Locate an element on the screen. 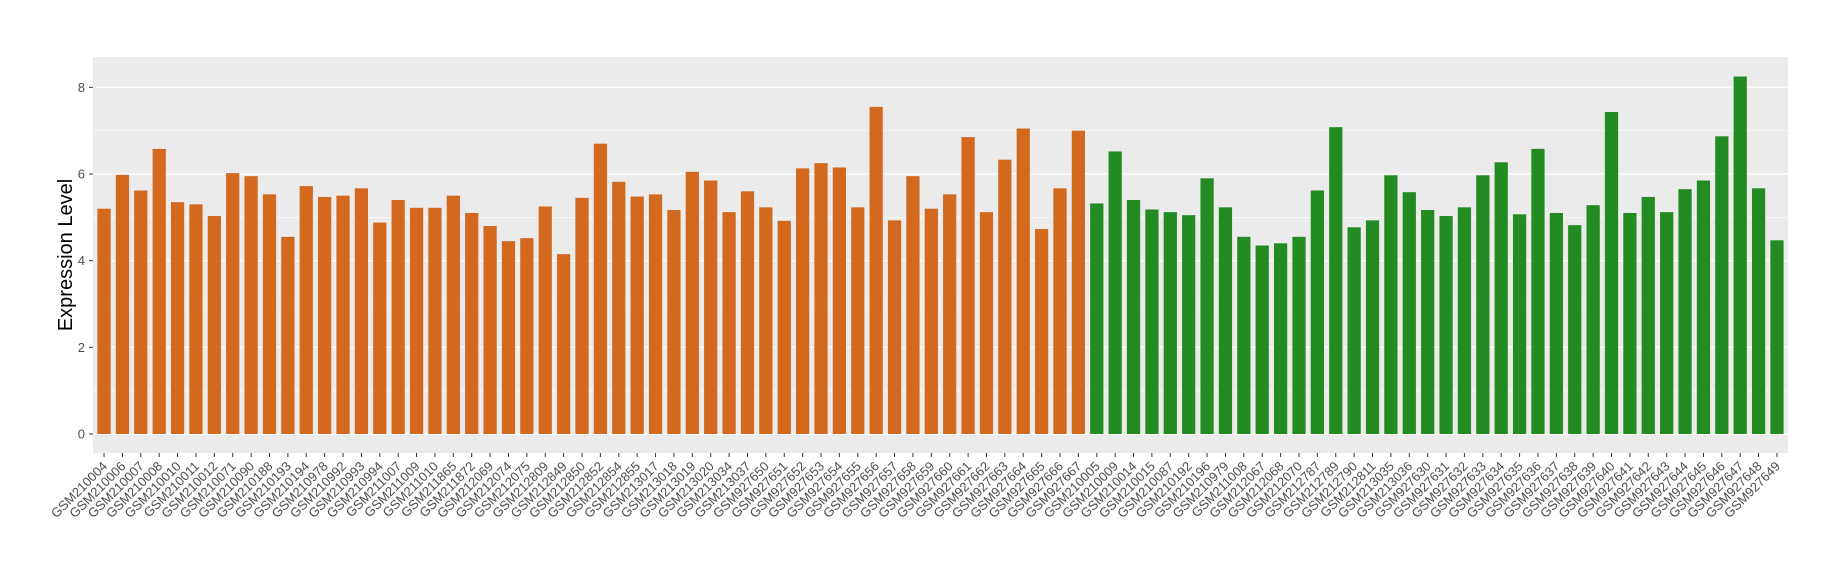 The image size is (1840, 580). bar-GSM927634 is located at coordinates (1501, 298).